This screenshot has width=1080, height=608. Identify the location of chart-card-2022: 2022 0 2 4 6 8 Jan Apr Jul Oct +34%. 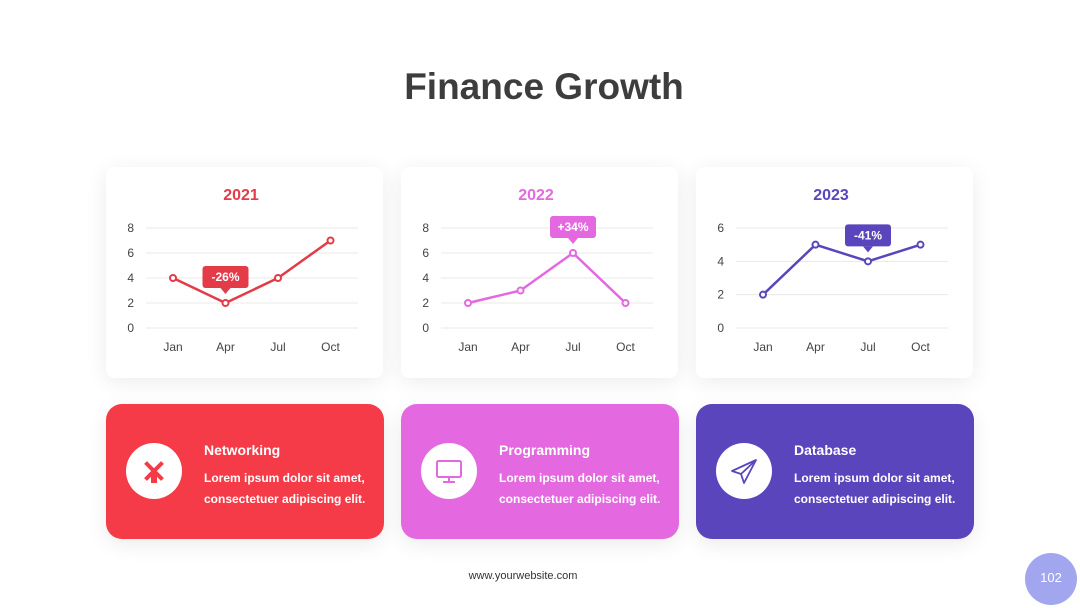
(539, 272).